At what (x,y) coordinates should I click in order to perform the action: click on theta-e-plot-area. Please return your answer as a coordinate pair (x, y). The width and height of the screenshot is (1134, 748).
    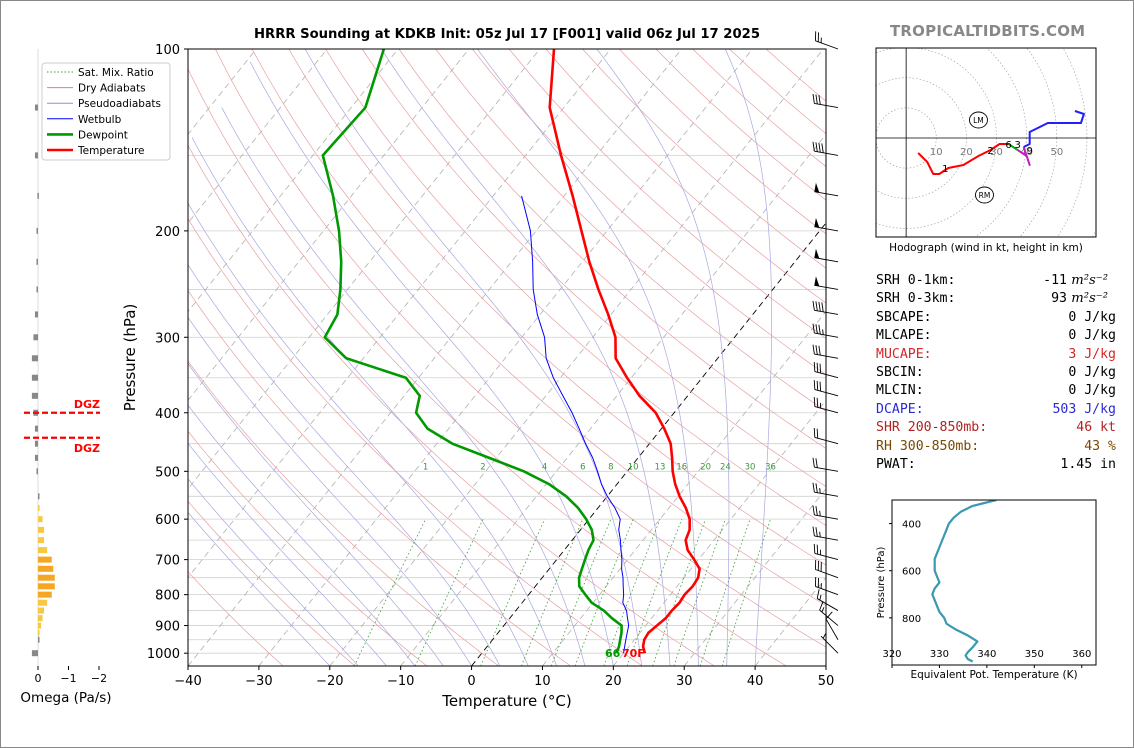
    Looking at the image, I should click on (964, 581).